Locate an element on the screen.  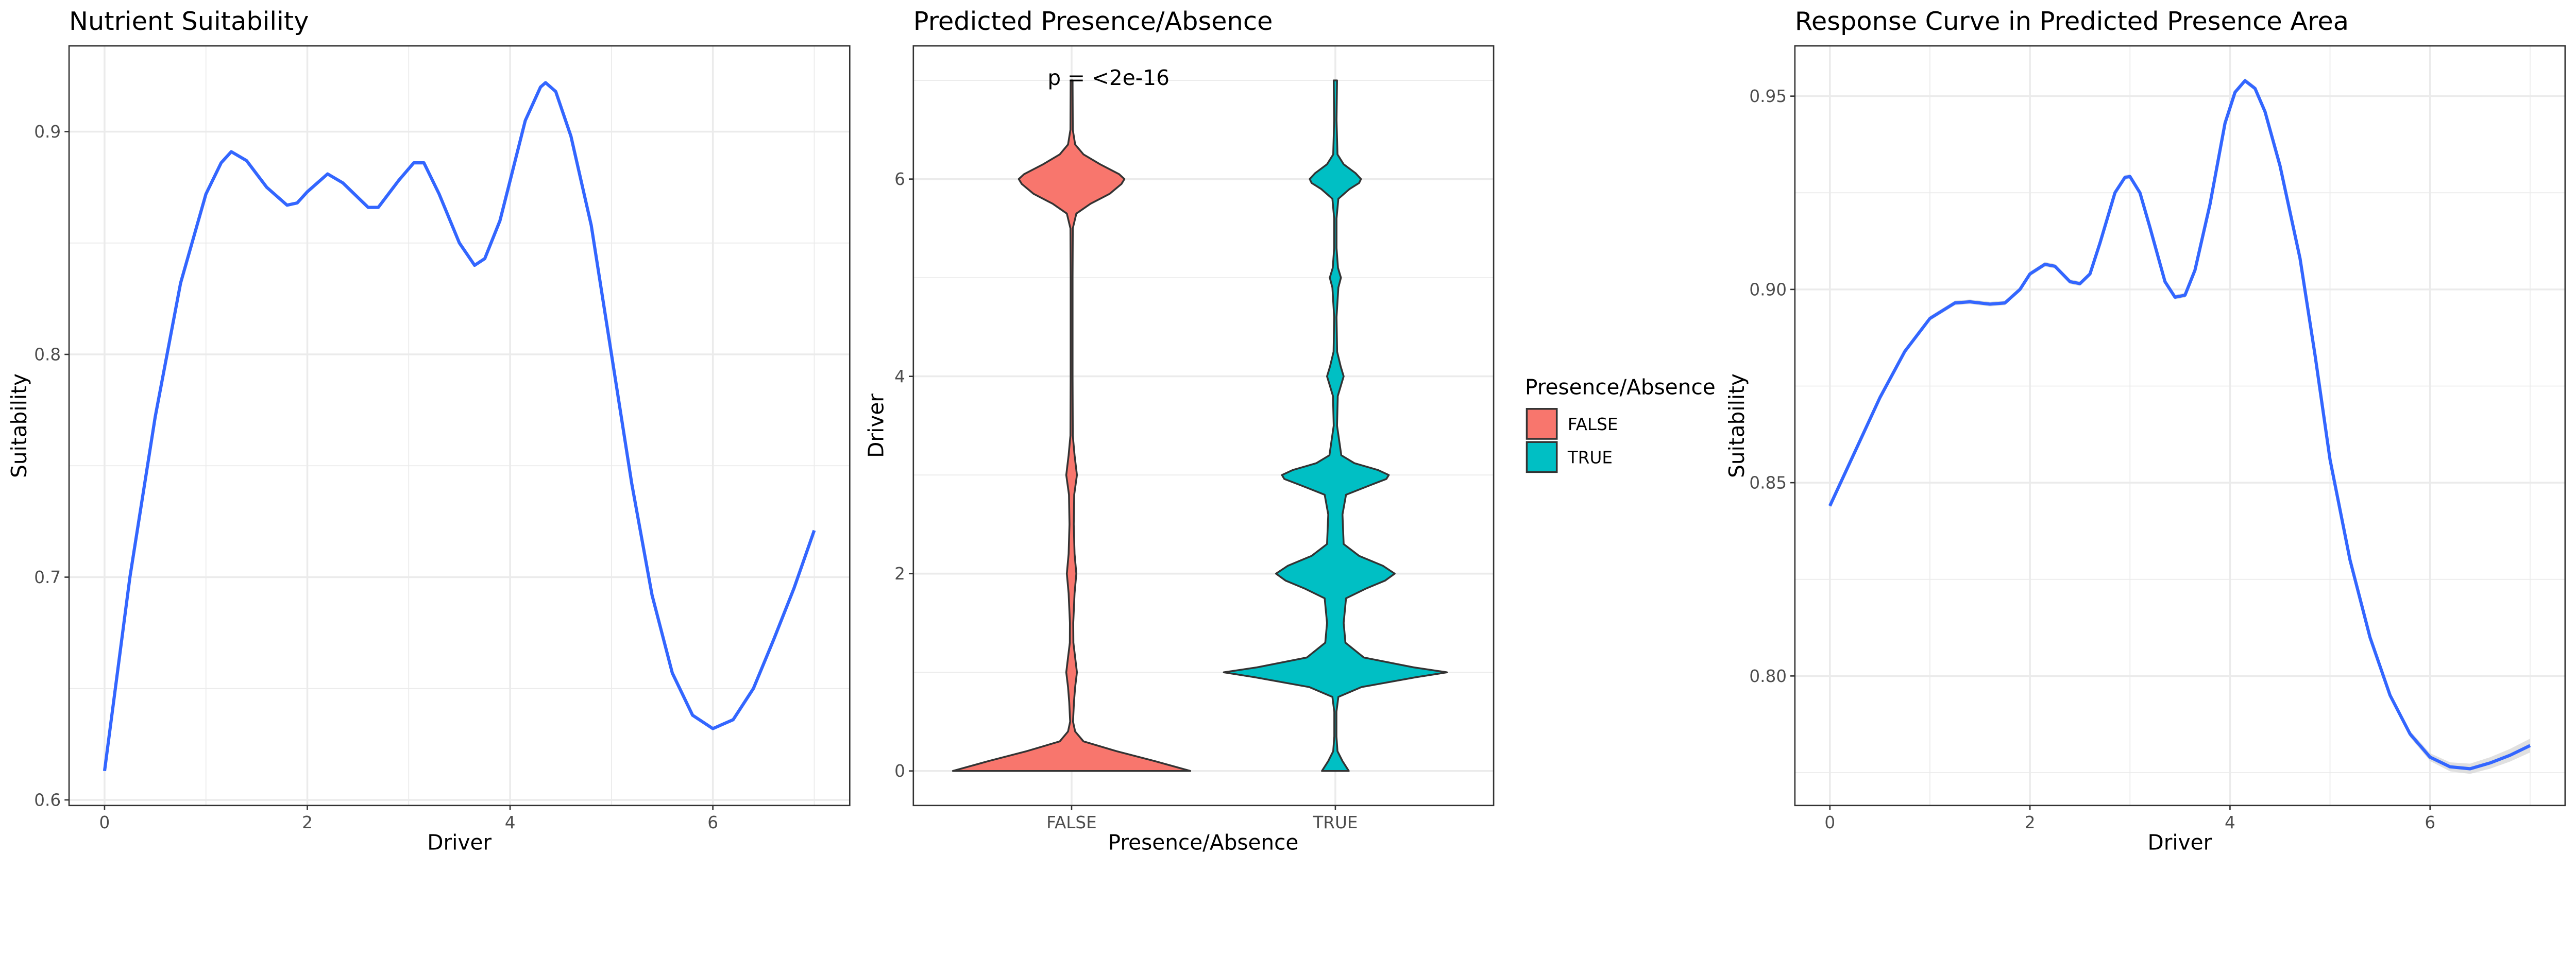
y-tick-label: 0.8 is located at coordinates (47, 355).